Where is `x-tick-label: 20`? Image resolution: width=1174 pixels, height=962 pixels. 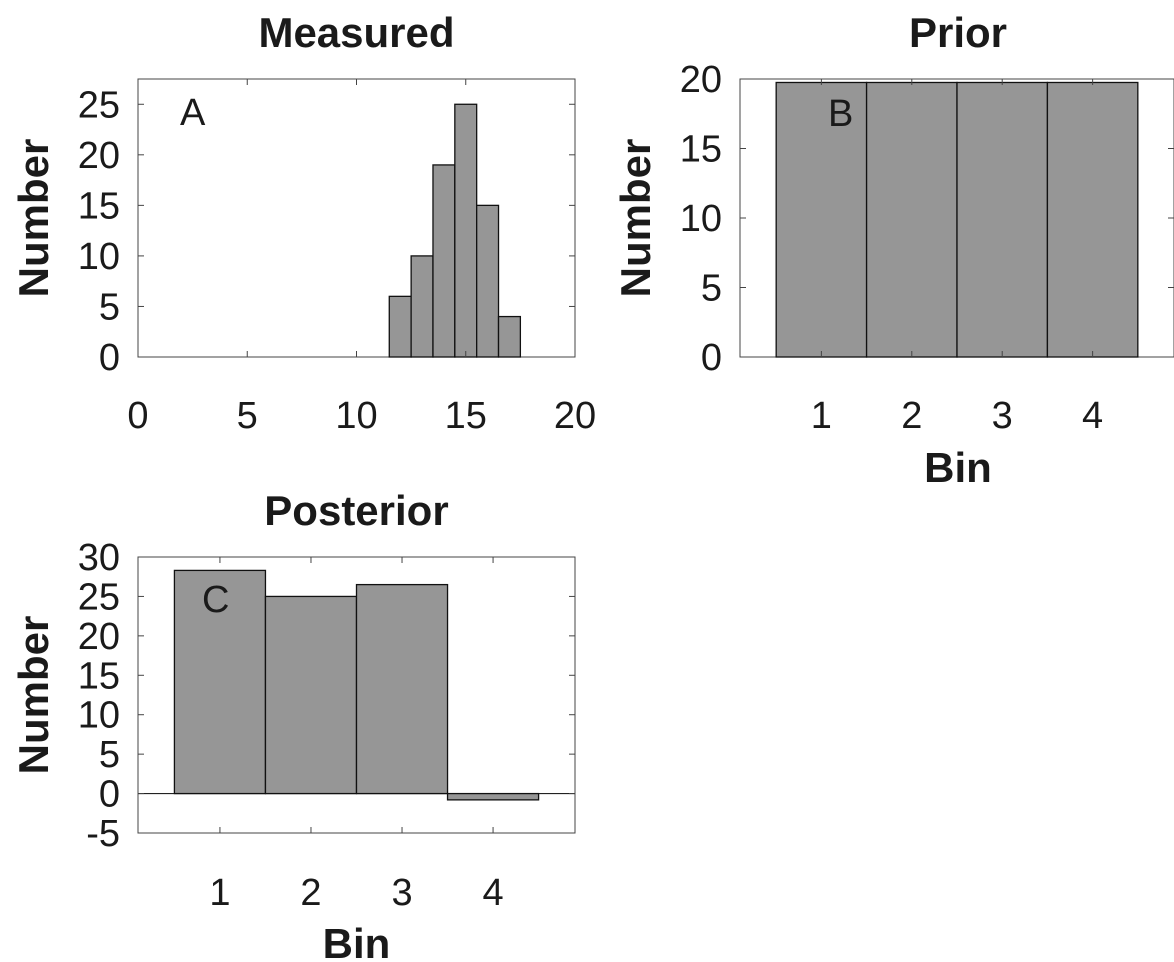 x-tick-label: 20 is located at coordinates (575, 416).